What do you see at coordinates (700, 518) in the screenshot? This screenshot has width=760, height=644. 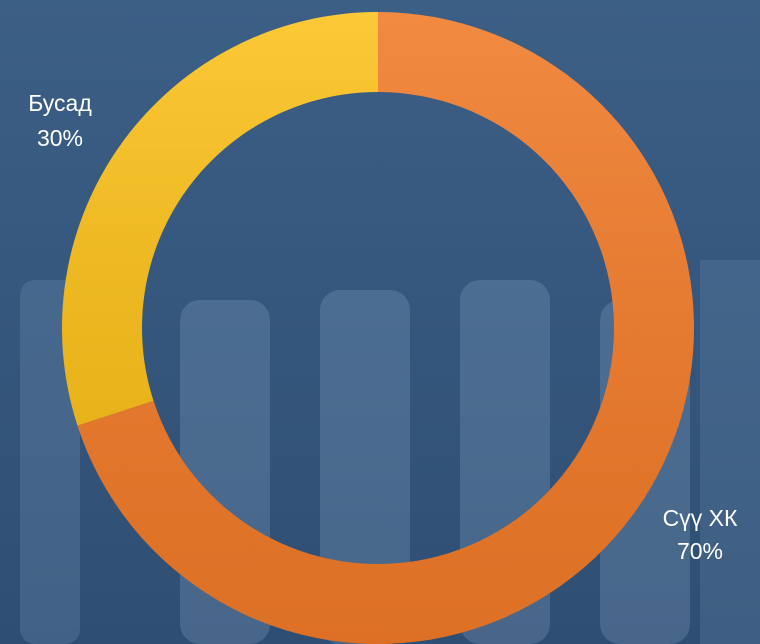 I see `category-label: Сүү ХК` at bounding box center [700, 518].